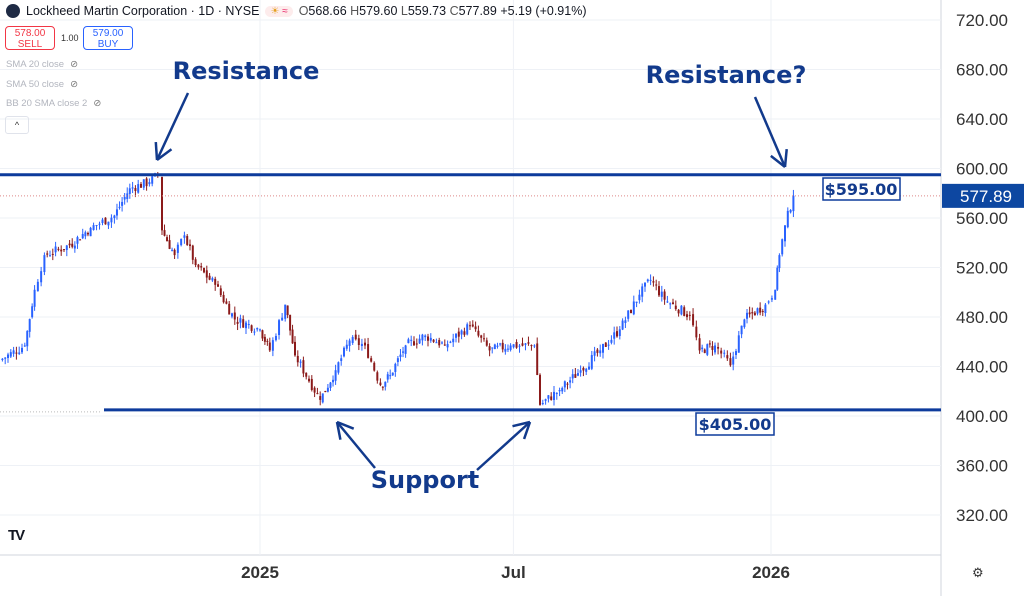 This screenshot has height=596, width=1024. Describe the element at coordinates (54, 103) in the screenshot. I see `indicator-bb: BB 20 SMA close 2 ⊘` at that location.